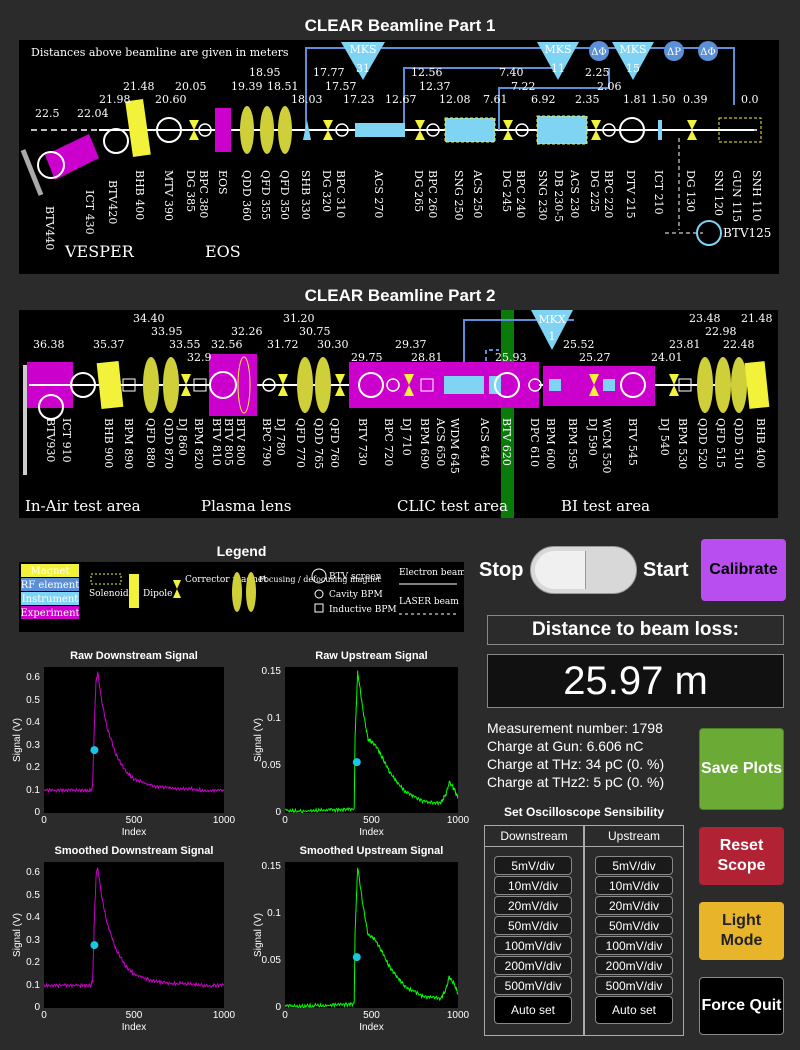 Image resolution: width=800 pixels, height=1050 pixels. Describe the element at coordinates (738, 443) in the screenshot. I see `svg-text: QDD 510` at that location.